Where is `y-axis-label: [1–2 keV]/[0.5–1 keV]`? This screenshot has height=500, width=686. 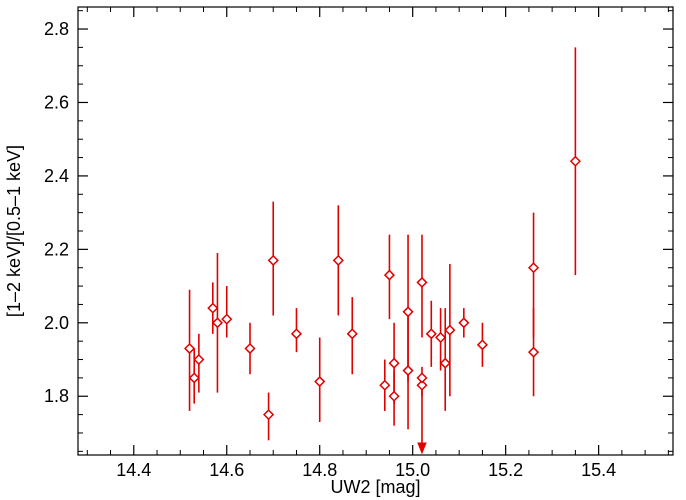
y-axis-label: [1–2 keV]/[0.5–1 keV] is located at coordinates (14, 231).